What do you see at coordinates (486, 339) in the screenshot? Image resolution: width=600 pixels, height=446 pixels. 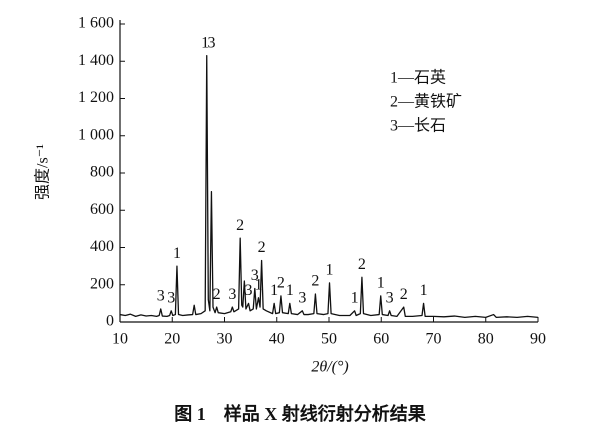 I see `x-tick-label: 80` at bounding box center [486, 339].